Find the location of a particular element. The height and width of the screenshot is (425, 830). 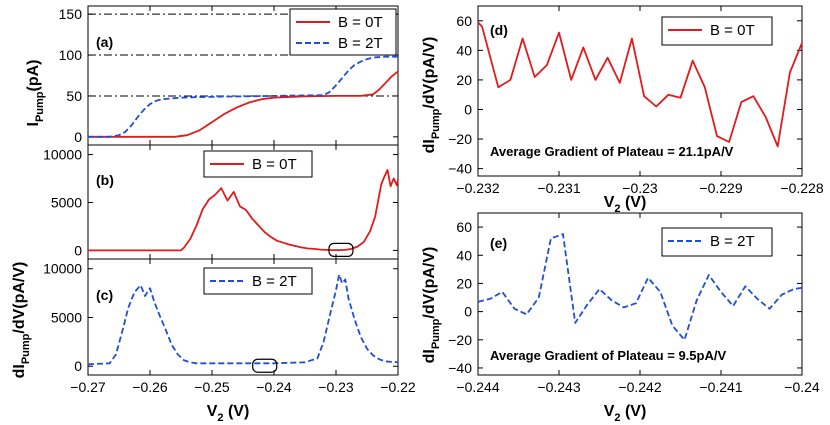

x-tick-label: −0.27 is located at coordinates (88, 387).